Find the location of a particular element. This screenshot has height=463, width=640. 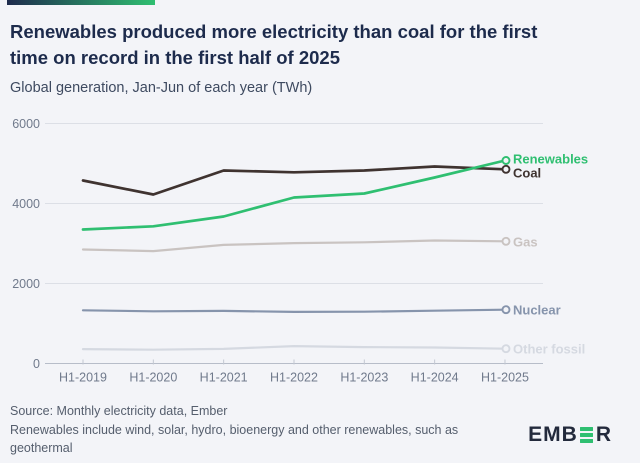

brand-accent-bar is located at coordinates (81, 2).